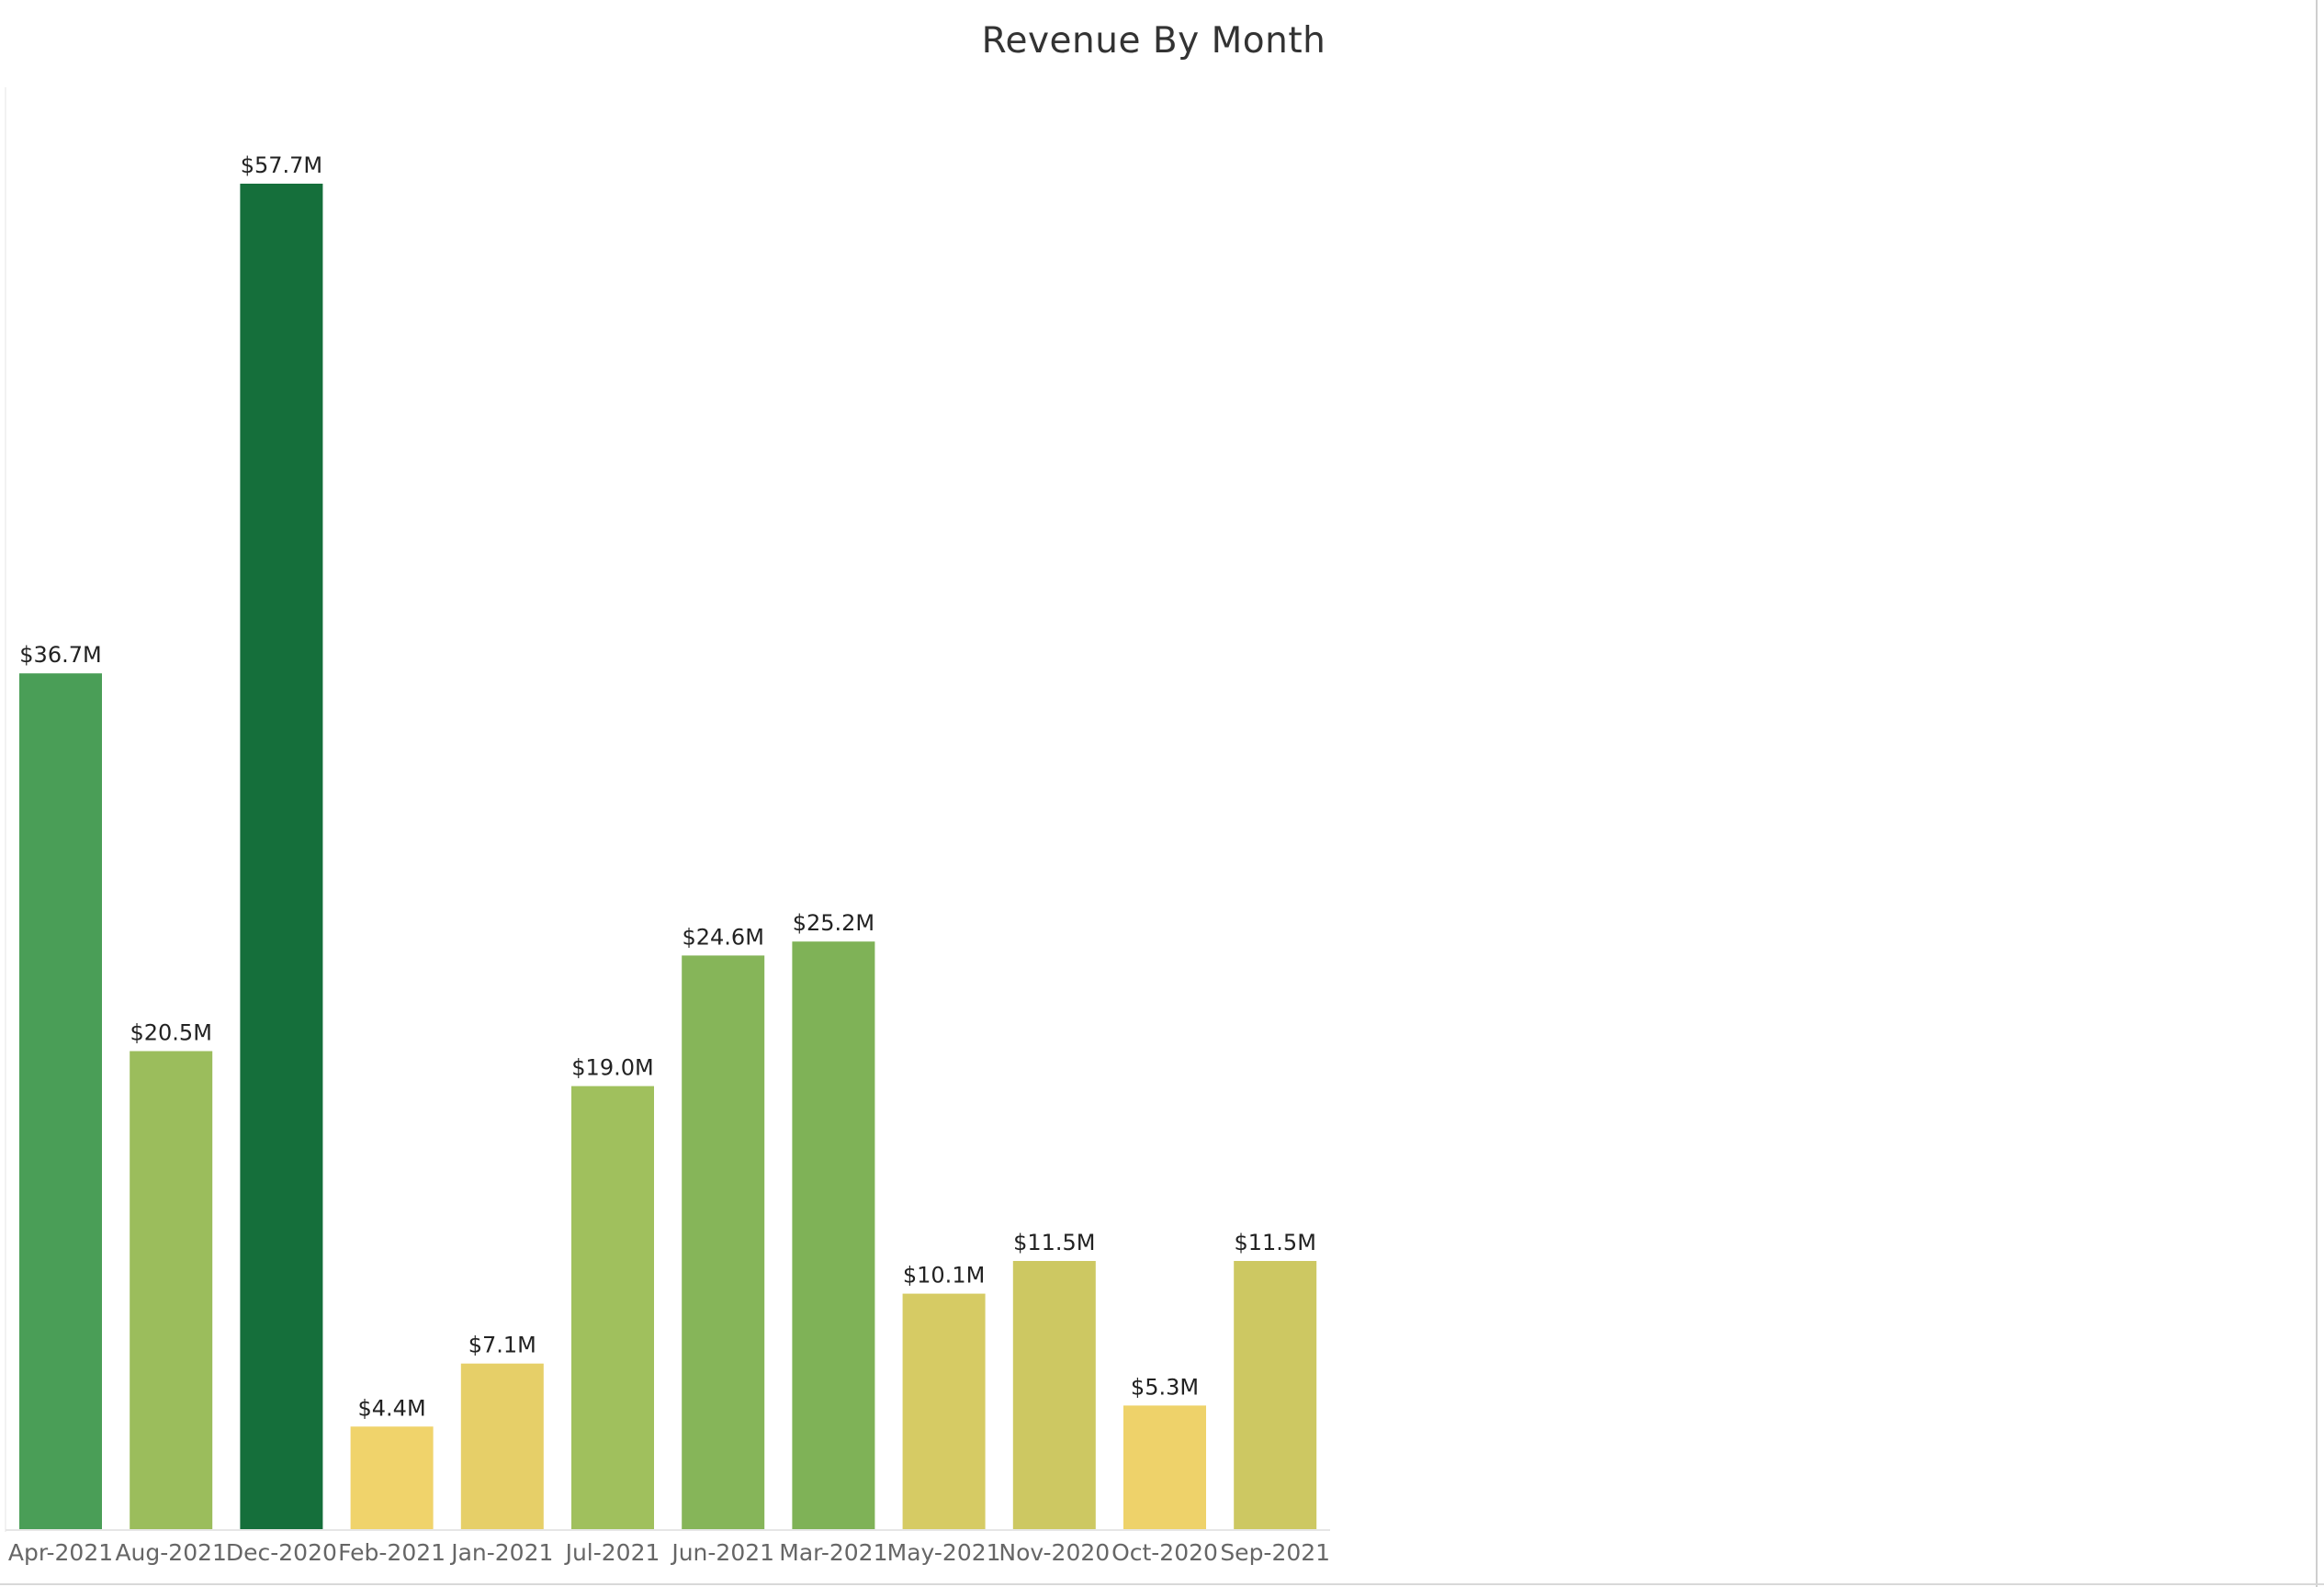 The image size is (2324, 1587). Describe the element at coordinates (612, 1307) in the screenshot. I see `bar-jul-2021` at that location.